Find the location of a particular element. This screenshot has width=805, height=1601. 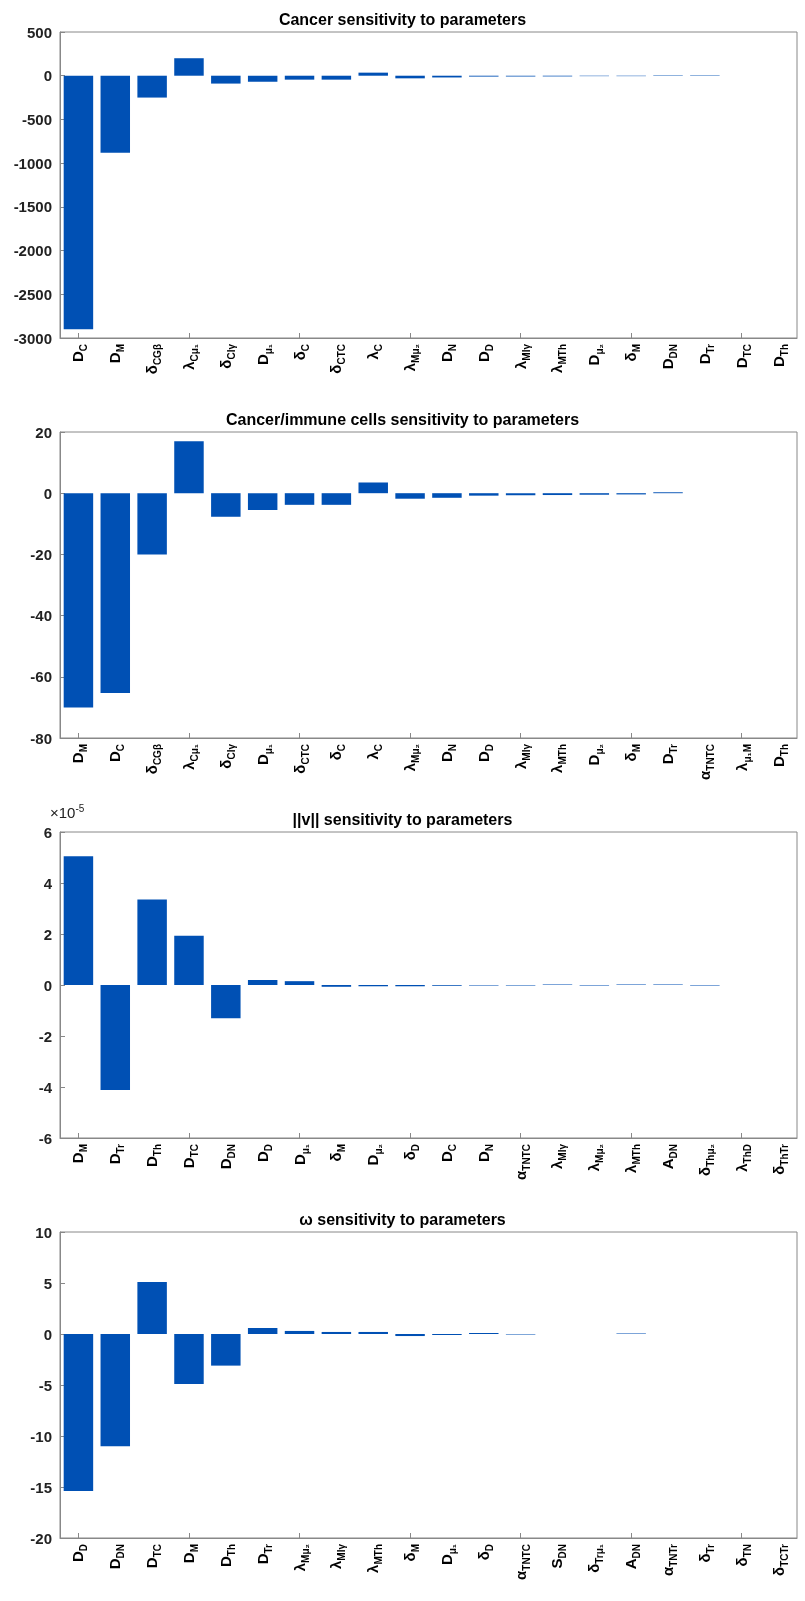

y-tick-label: -500 is located at coordinates (36, 119).